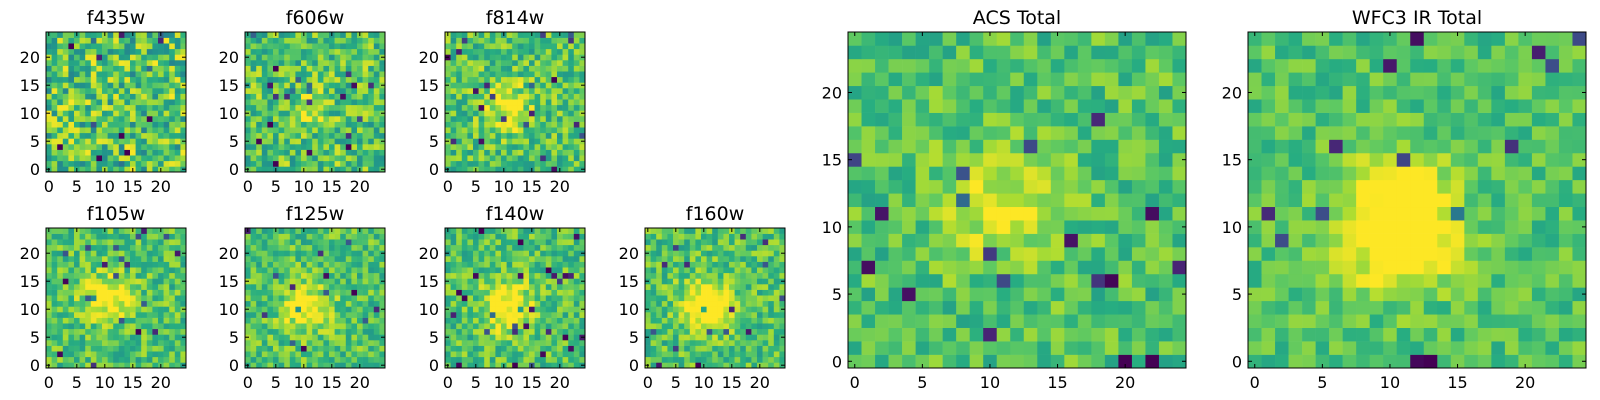 This screenshot has height=400, width=1600. I want to click on y-tick-label: 5, so click(35, 337).